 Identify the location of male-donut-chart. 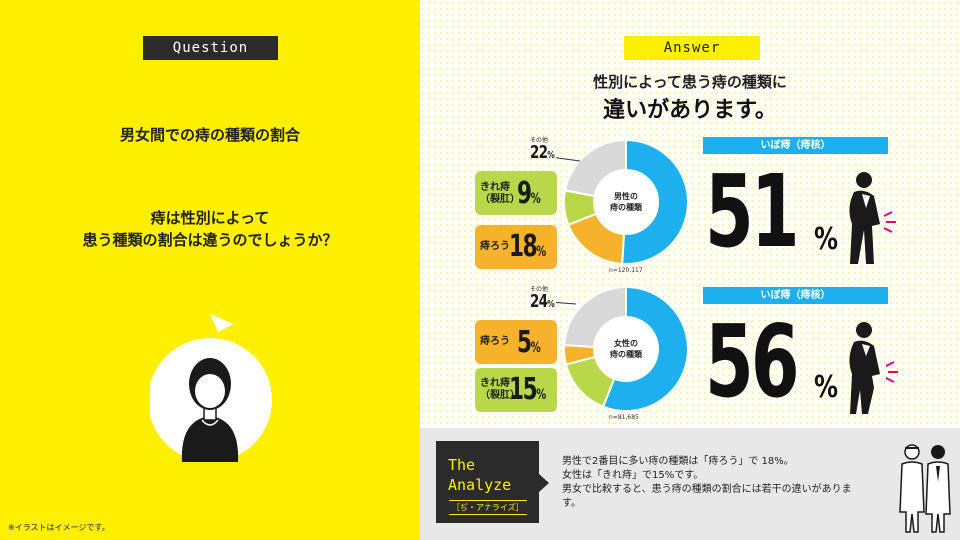
(622, 201).